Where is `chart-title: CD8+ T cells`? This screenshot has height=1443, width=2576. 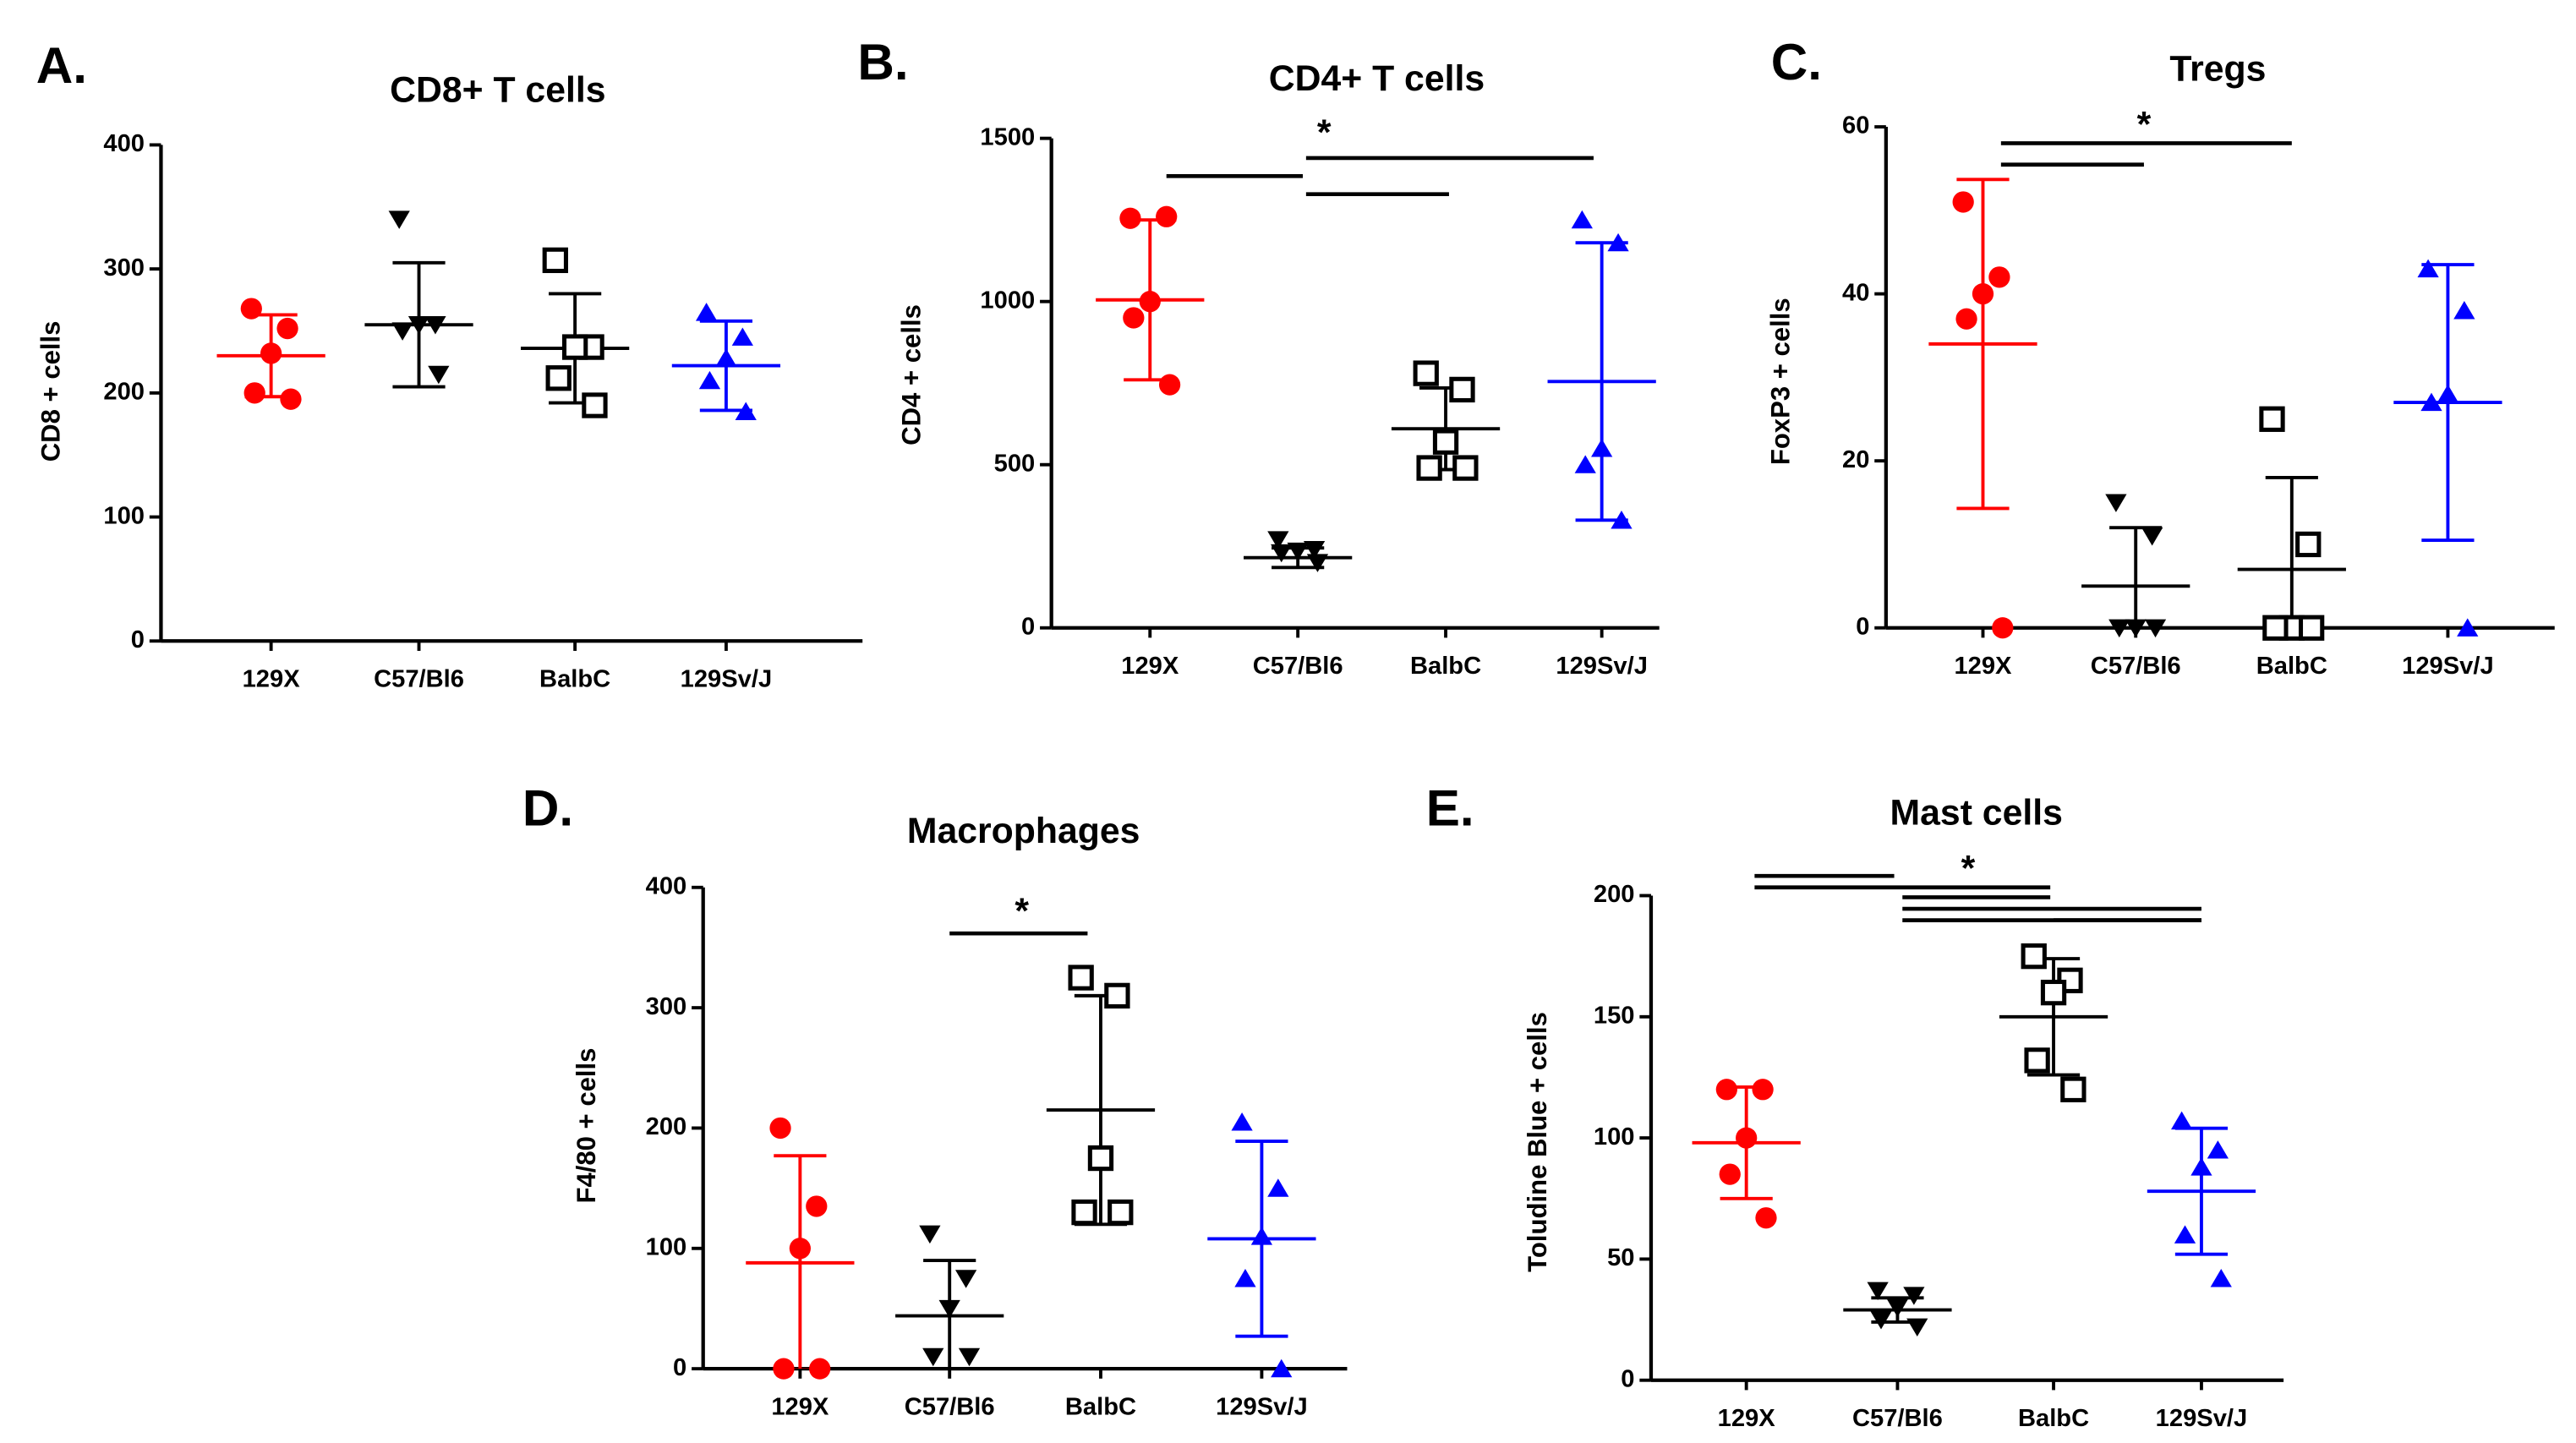 chart-title: CD8+ T cells is located at coordinates (497, 90).